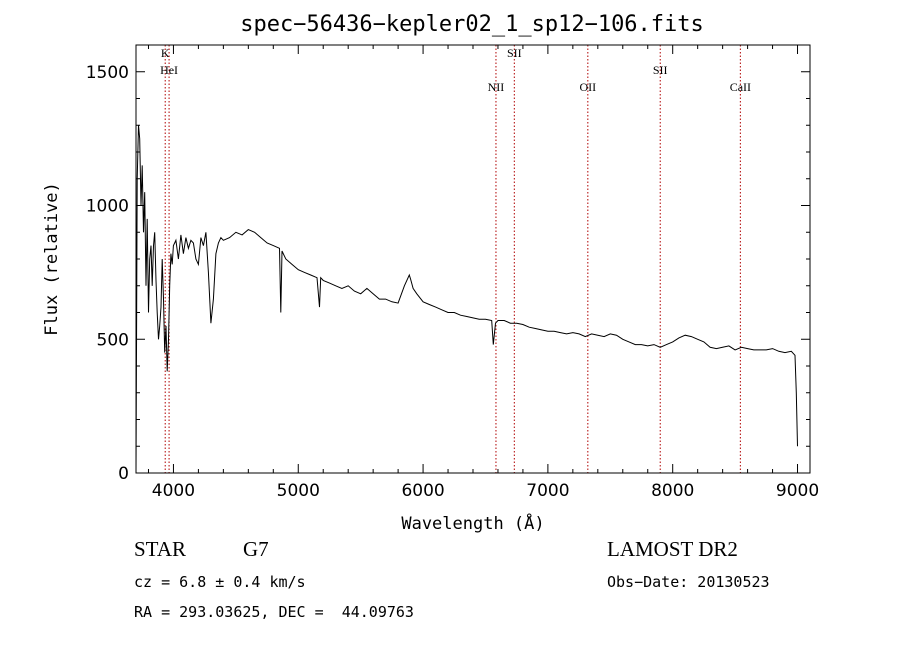 The image size is (900, 649). What do you see at coordinates (547, 491) in the screenshot?
I see `x-tick-label: 7000` at bounding box center [547, 491].